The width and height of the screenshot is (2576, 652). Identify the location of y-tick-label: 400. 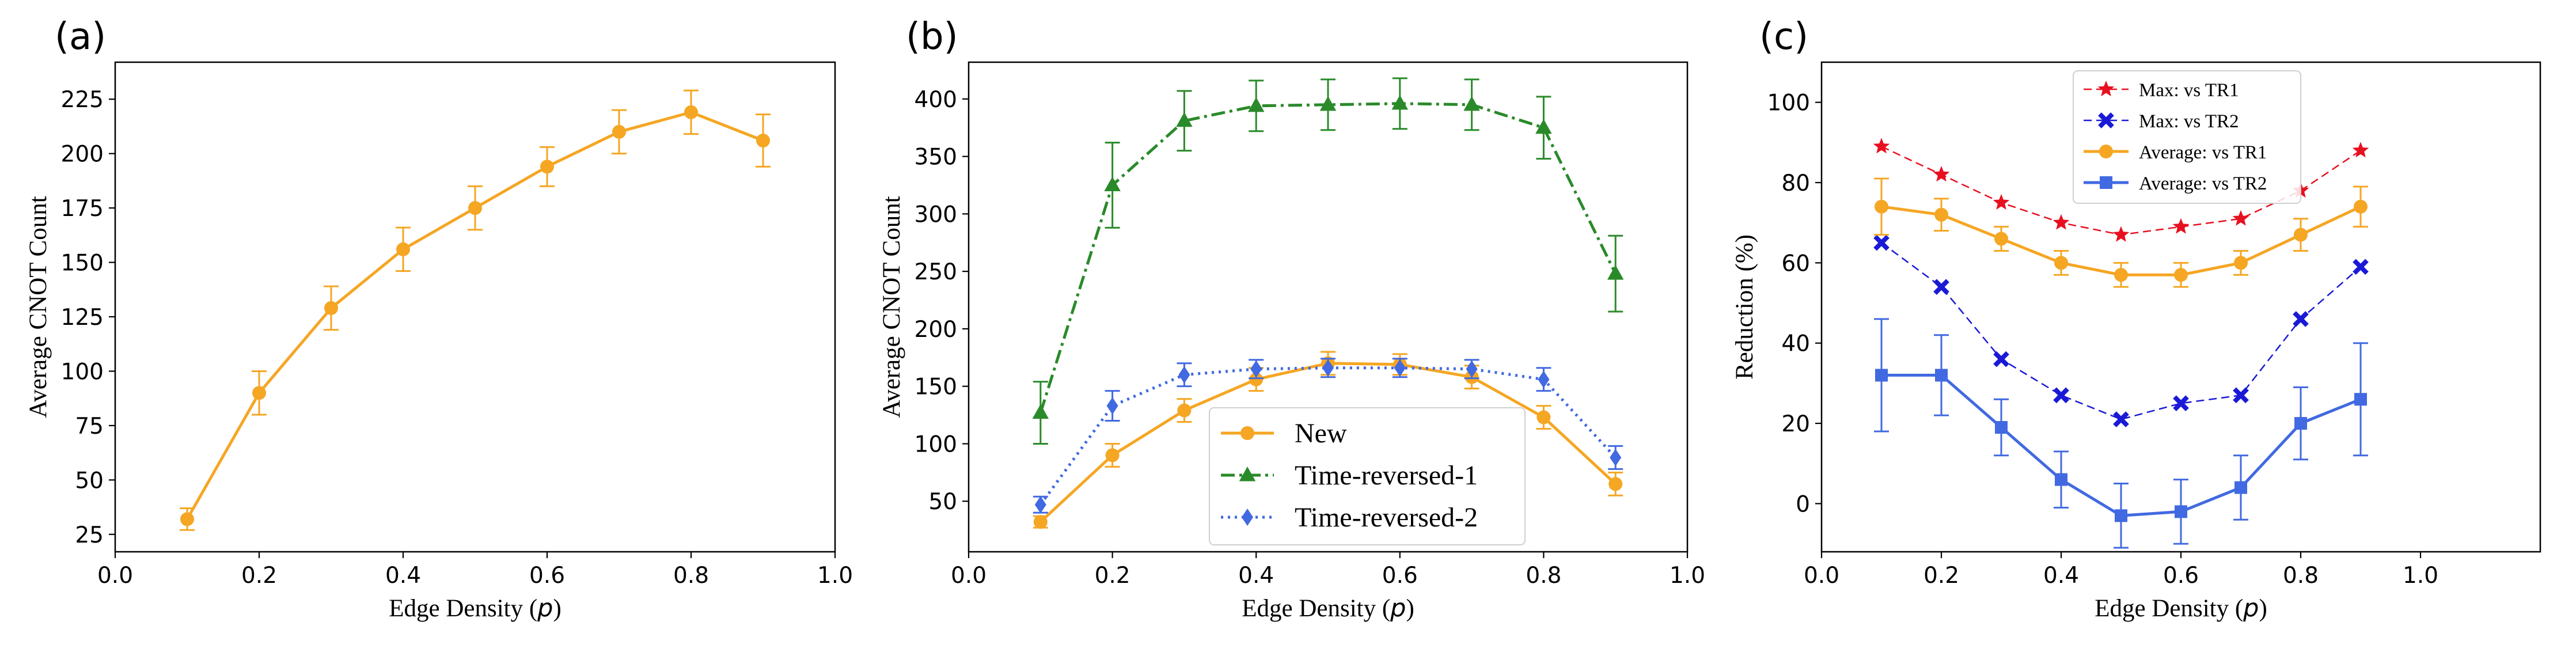
(936, 100).